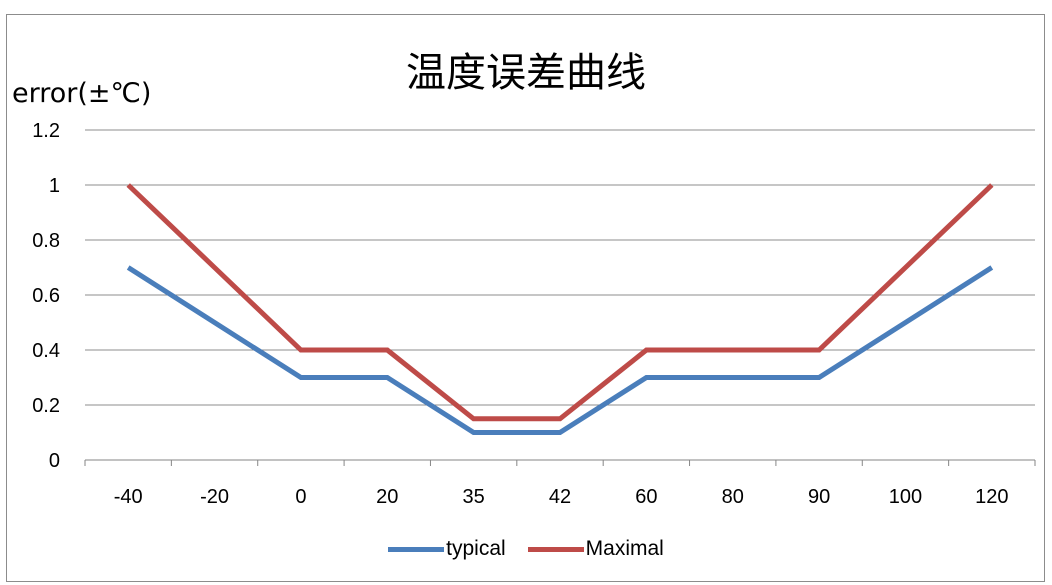 Image resolution: width=1052 pixels, height=585 pixels. I want to click on x-tick-label: 42, so click(560, 497).